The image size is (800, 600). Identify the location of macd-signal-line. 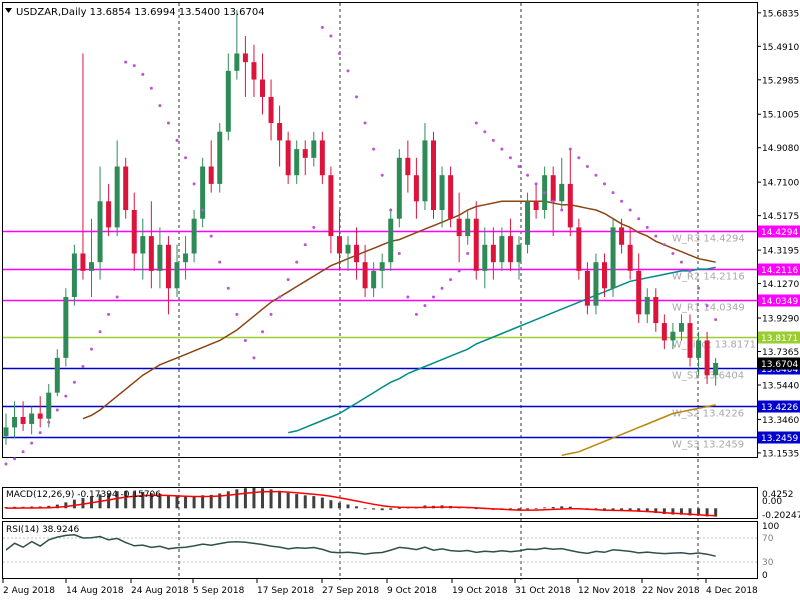
(361, 503).